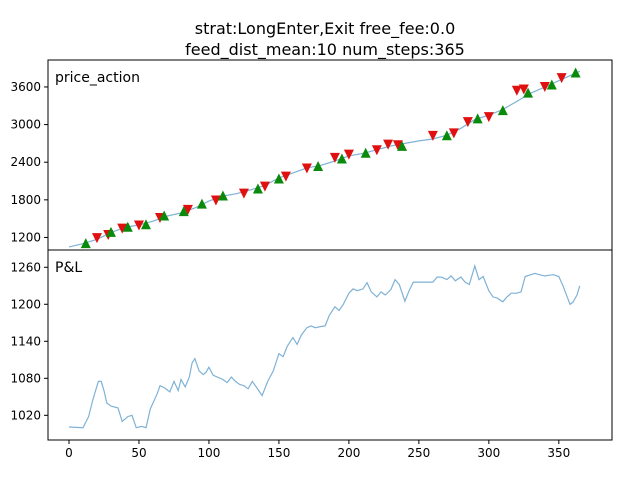 This screenshot has width=640, height=480. What do you see at coordinates (25, 200) in the screenshot?
I see `price-y-tick-label: 1800` at bounding box center [25, 200].